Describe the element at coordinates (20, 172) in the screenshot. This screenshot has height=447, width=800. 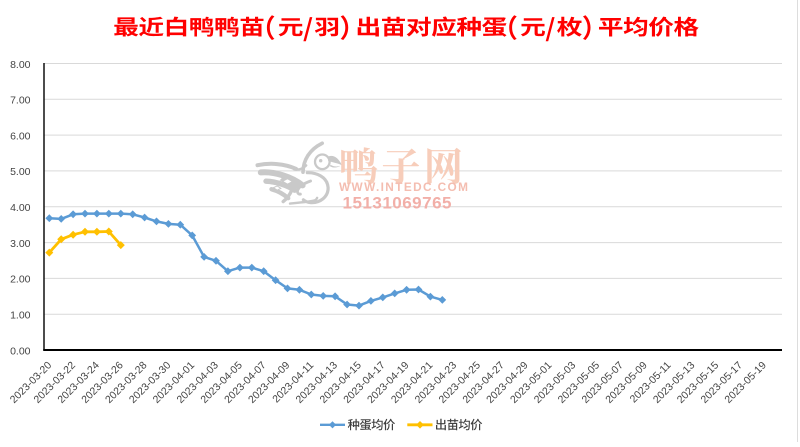
I see `svg-text: 5.00` at that location.